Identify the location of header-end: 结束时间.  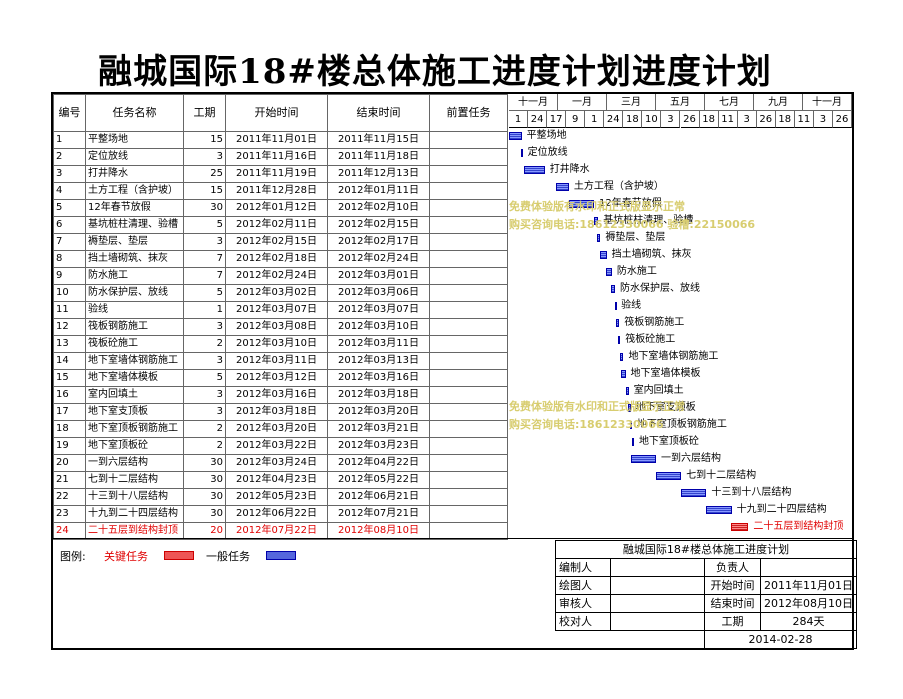
(378, 113).